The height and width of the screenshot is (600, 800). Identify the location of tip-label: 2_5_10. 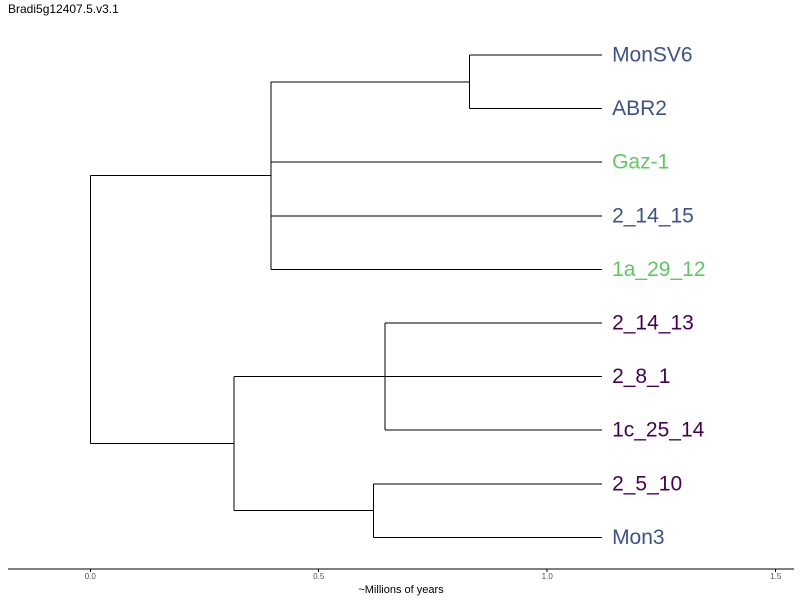
(647, 483).